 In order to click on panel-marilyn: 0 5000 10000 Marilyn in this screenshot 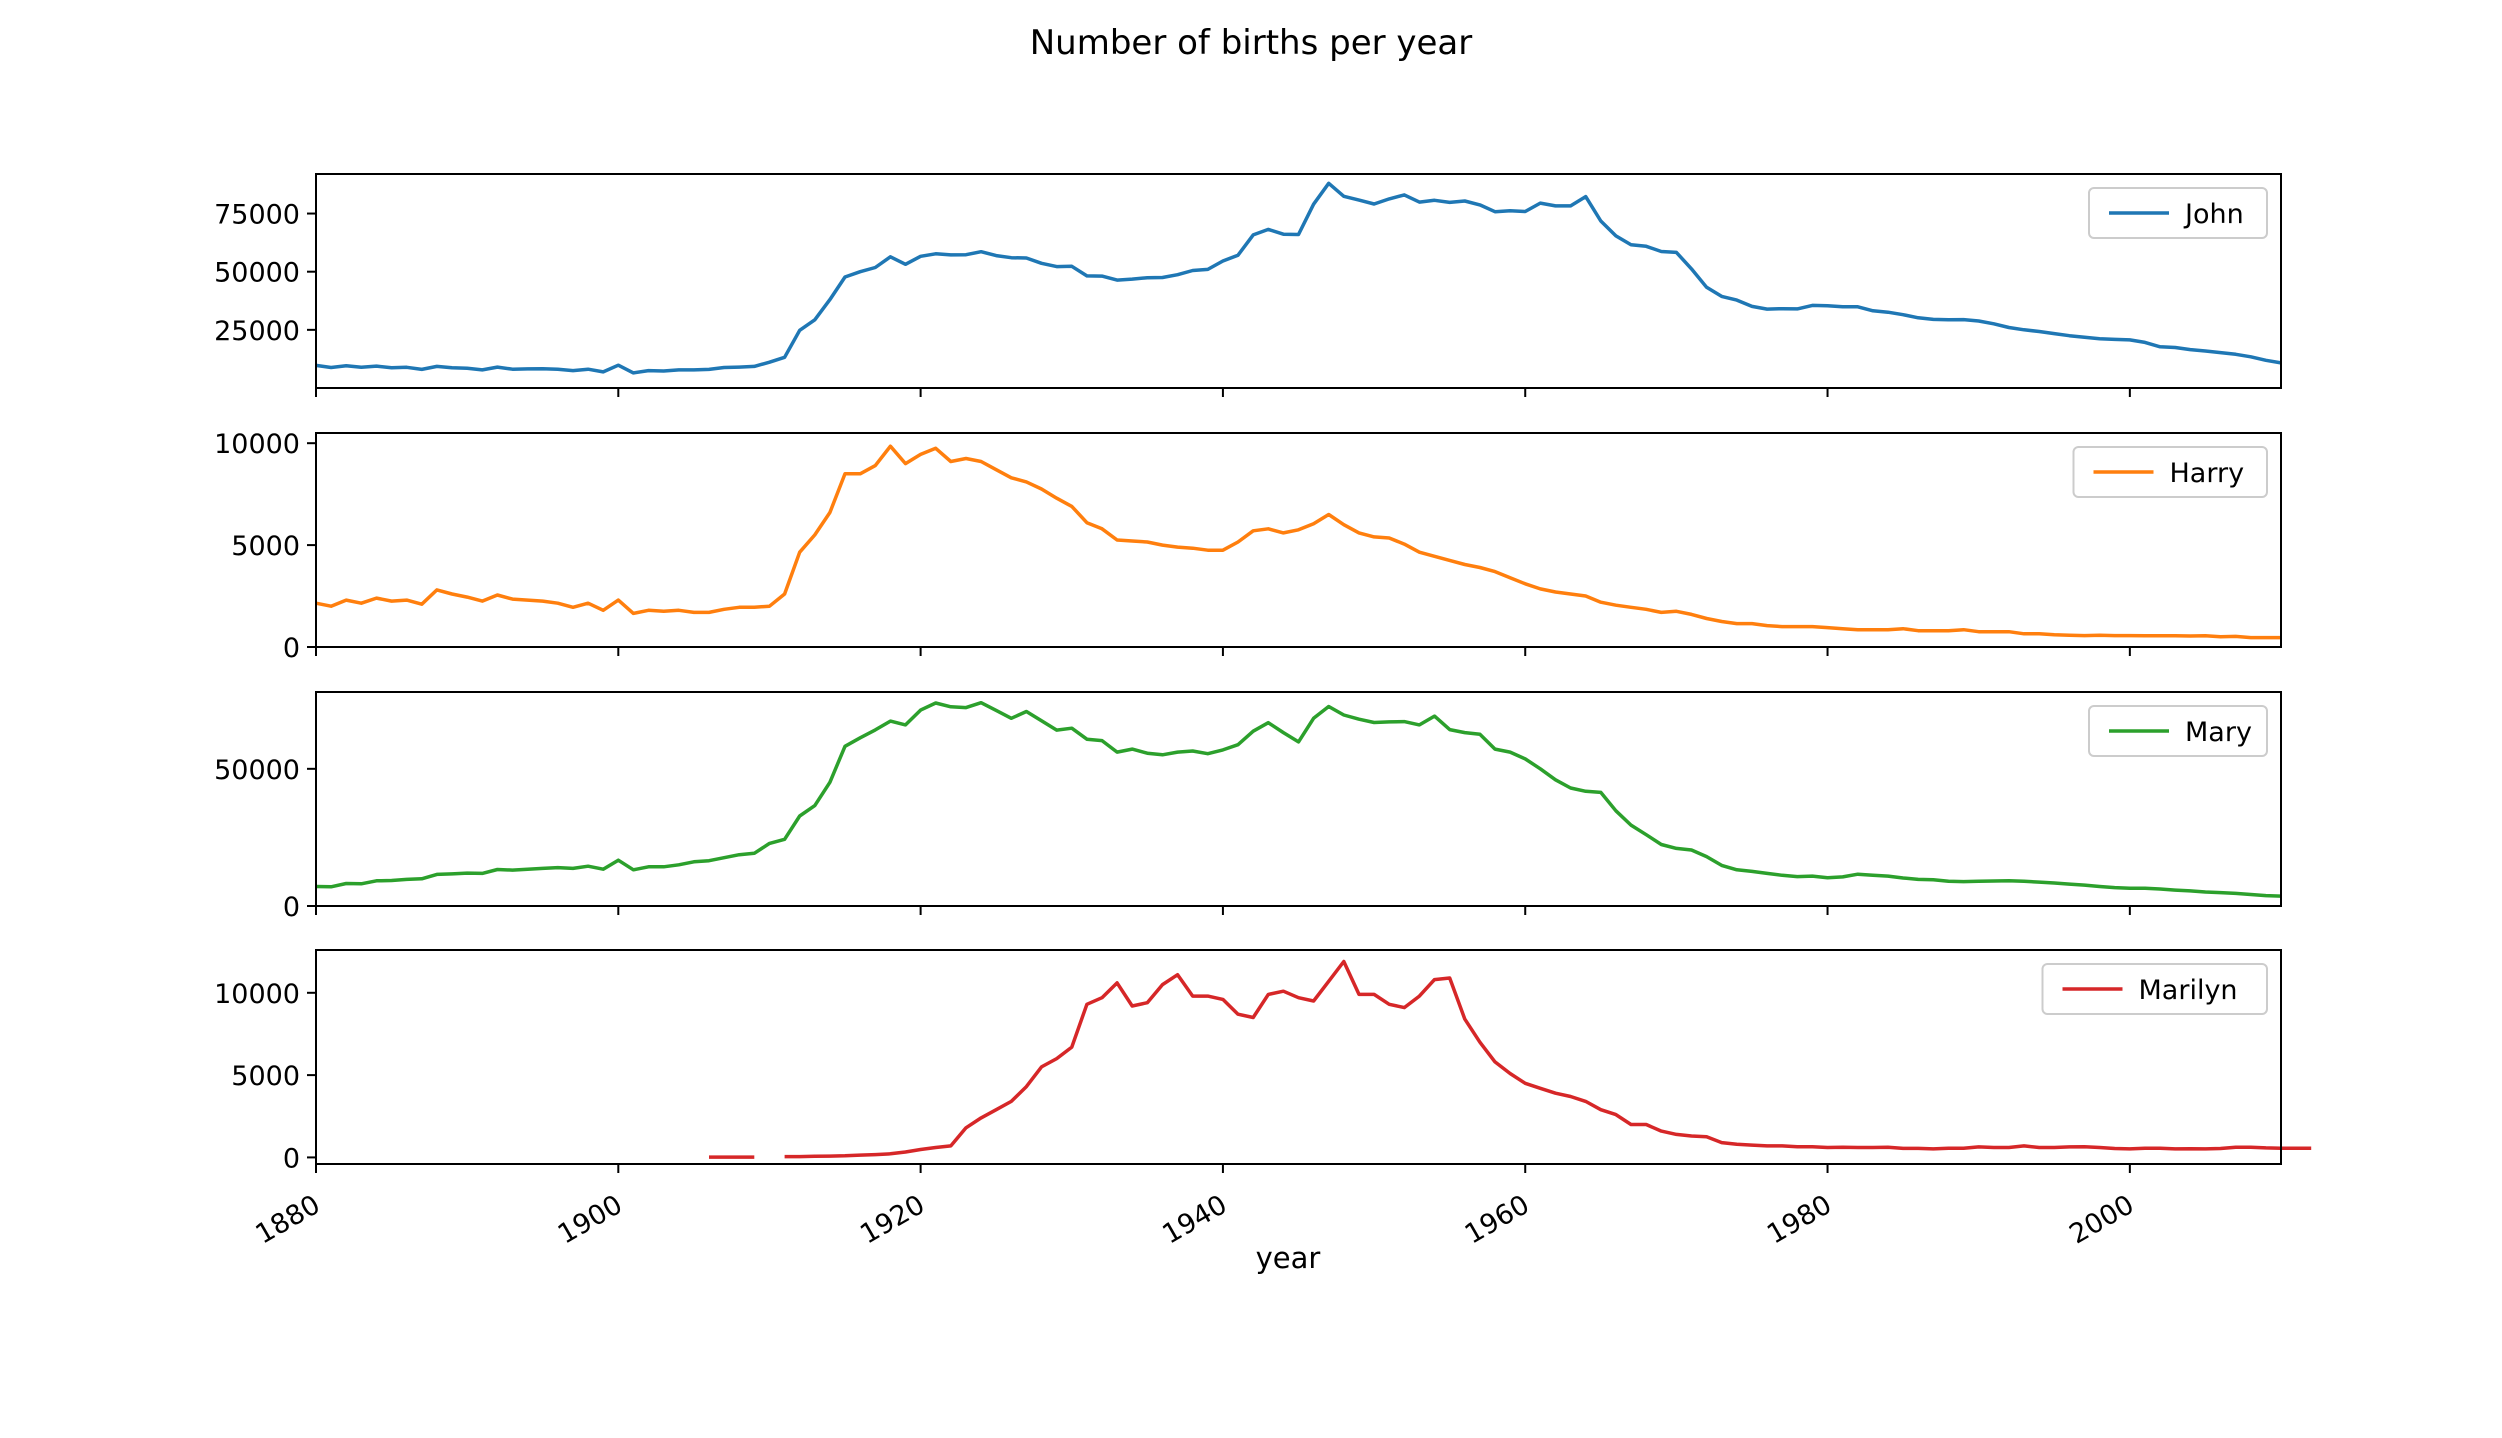, I will do `click(1263, 1061)`.